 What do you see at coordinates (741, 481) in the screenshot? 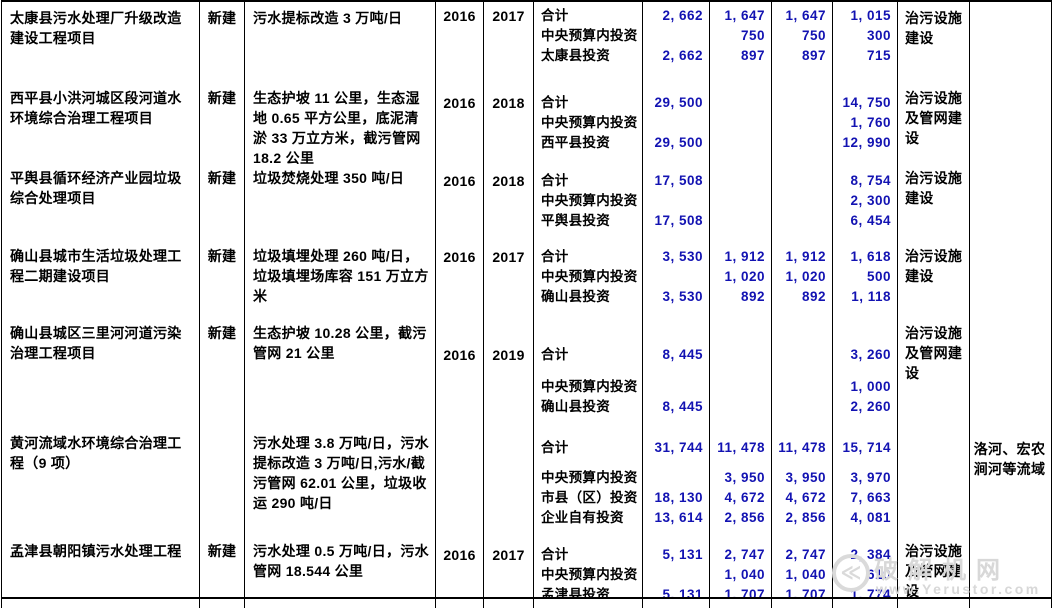
I see `funding-col2-cell: 11, 478 3, 950 4, 672 2, 856` at bounding box center [741, 481].